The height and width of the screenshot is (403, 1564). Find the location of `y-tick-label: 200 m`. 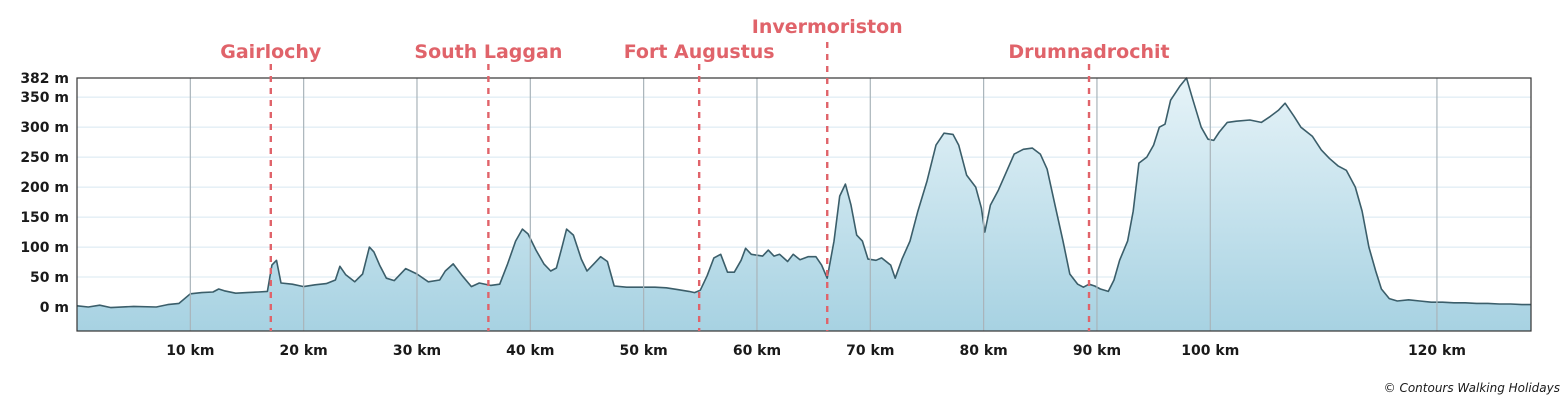

y-tick-label: 200 m is located at coordinates (44, 188).